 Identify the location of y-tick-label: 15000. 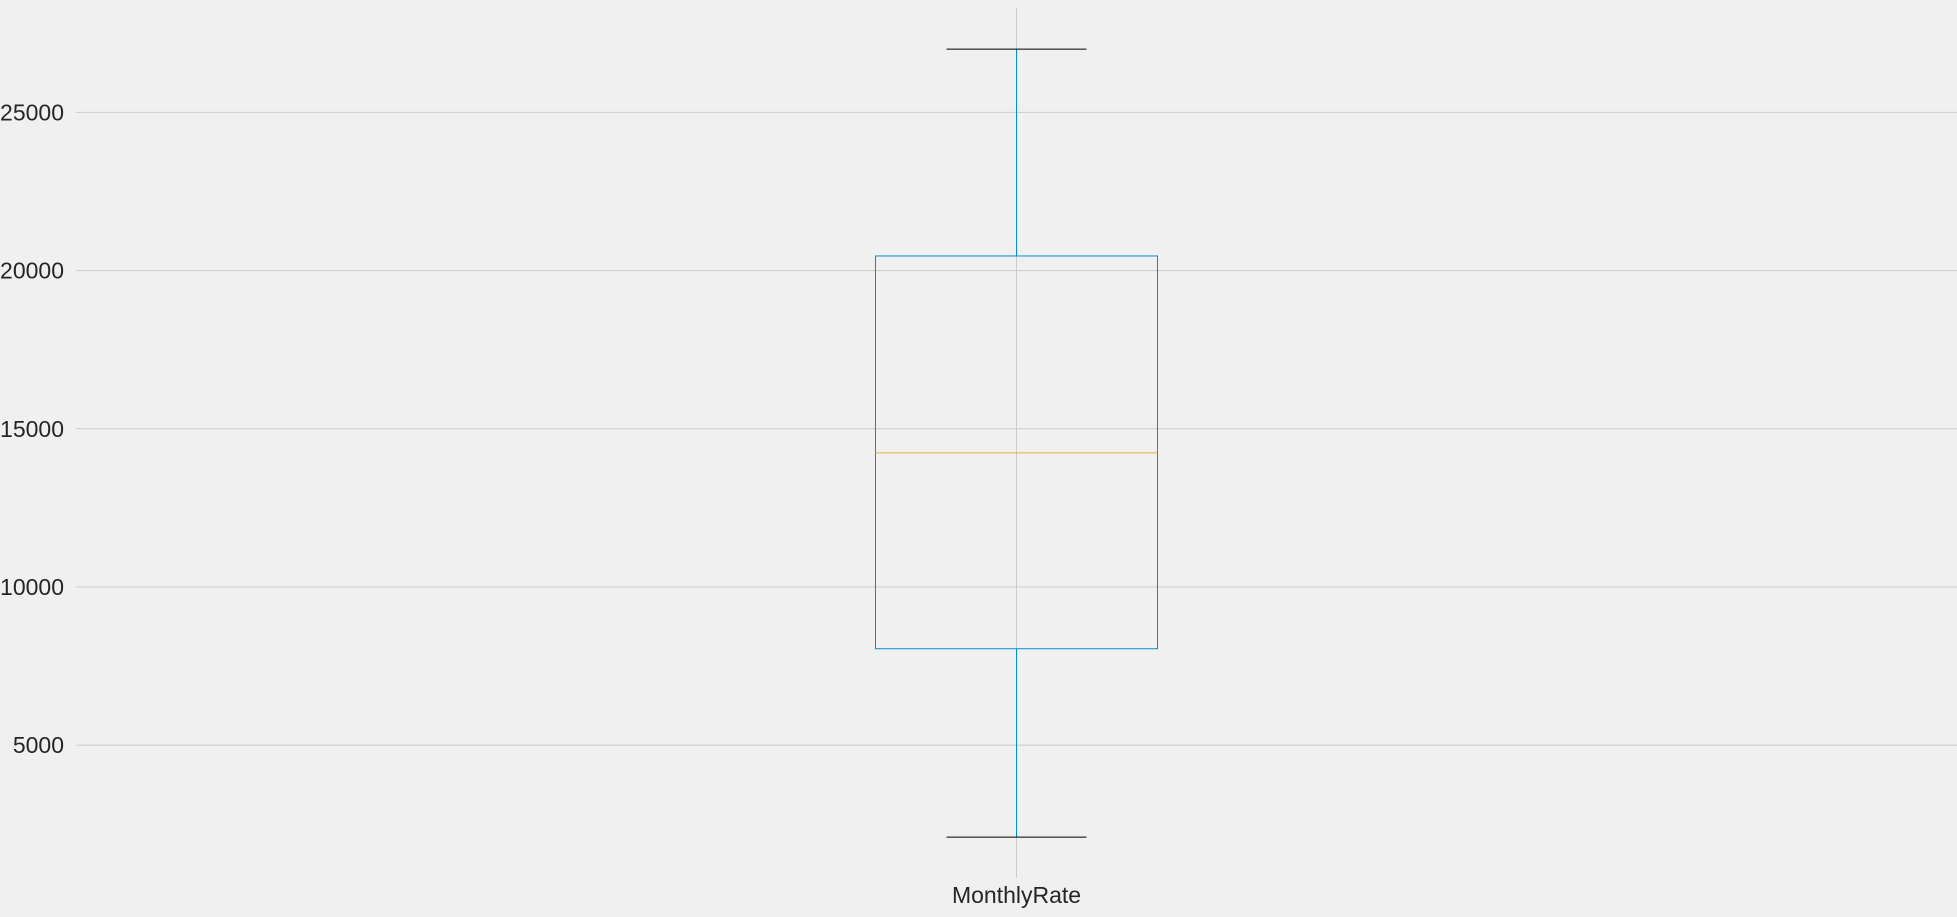
(32, 429).